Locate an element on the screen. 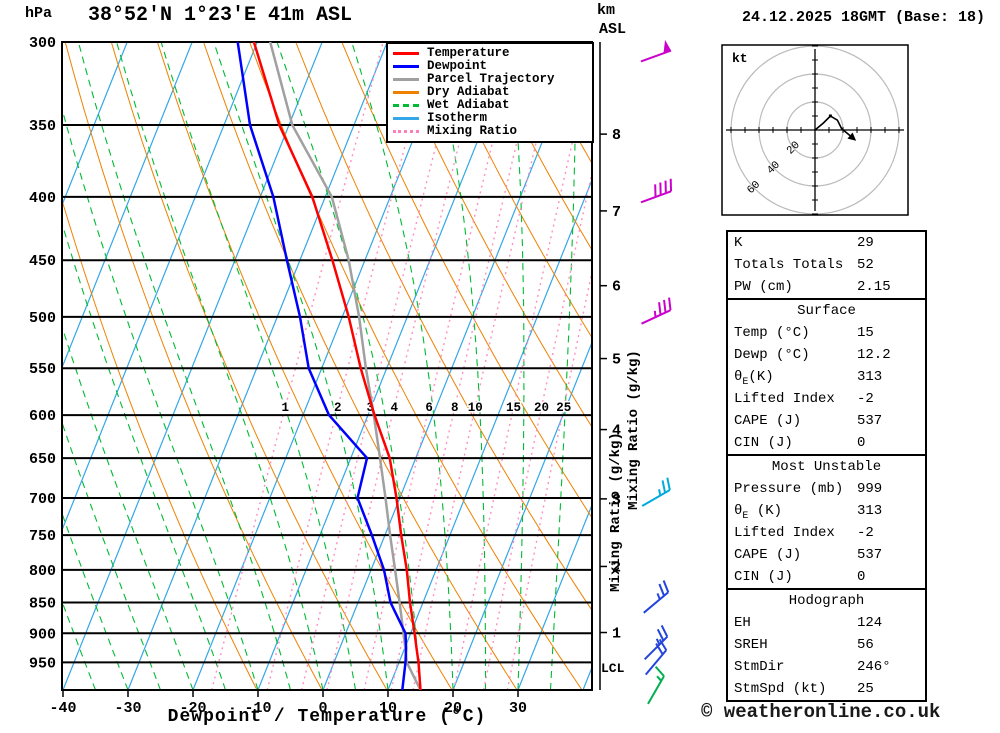  table-section-header: Most Unstable is located at coordinates (826, 467).